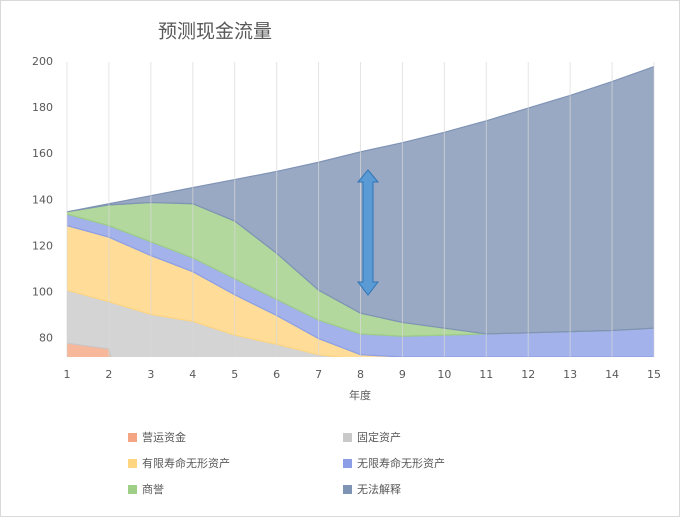 Image resolution: width=680 pixels, height=521 pixels. I want to click on area, so click(89, 349).